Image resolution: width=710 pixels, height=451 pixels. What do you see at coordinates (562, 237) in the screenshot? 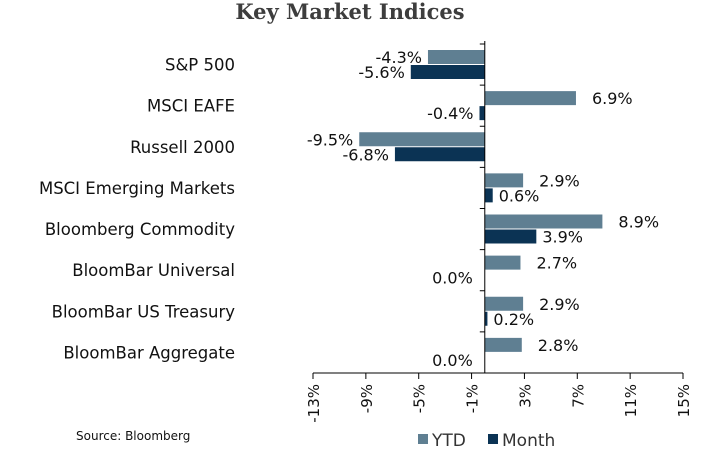
I see `data-label: 3.9%` at bounding box center [562, 237].